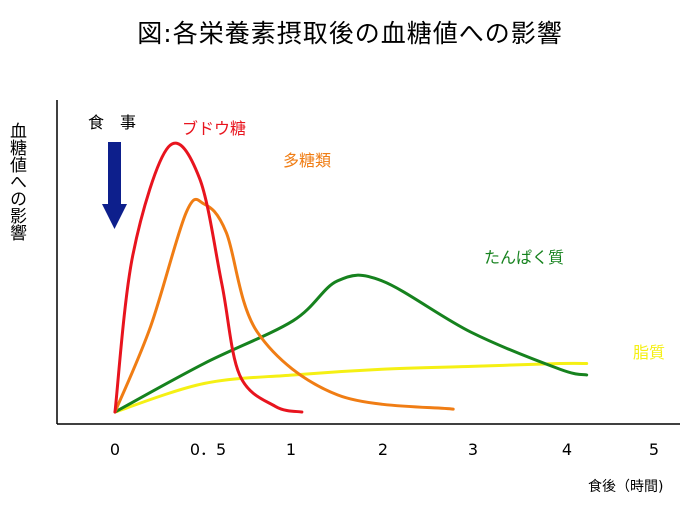 The width and height of the screenshot is (700, 506). I want to click on series-label-protein: たんぱく質, so click(524, 257).